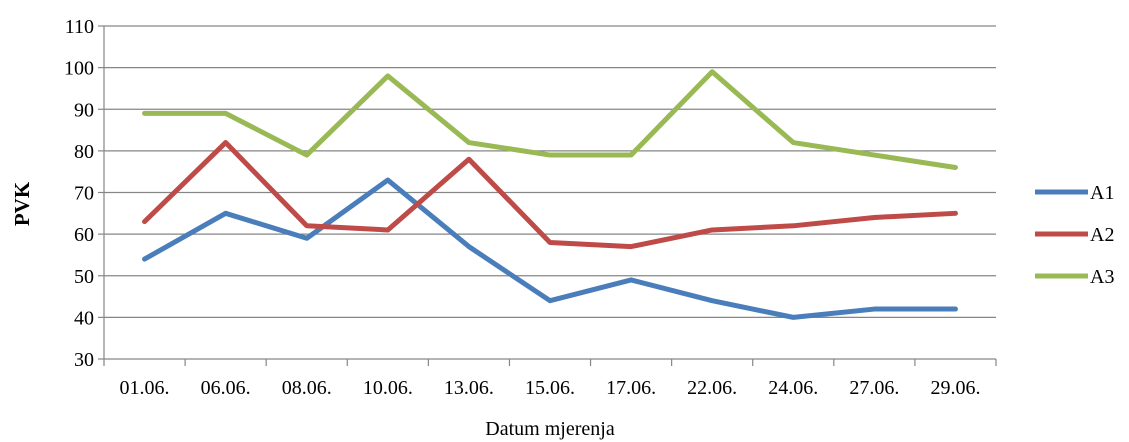 This screenshot has height=442, width=1129. What do you see at coordinates (955, 388) in the screenshot?
I see `x-tick-label: 29.06.` at bounding box center [955, 388].